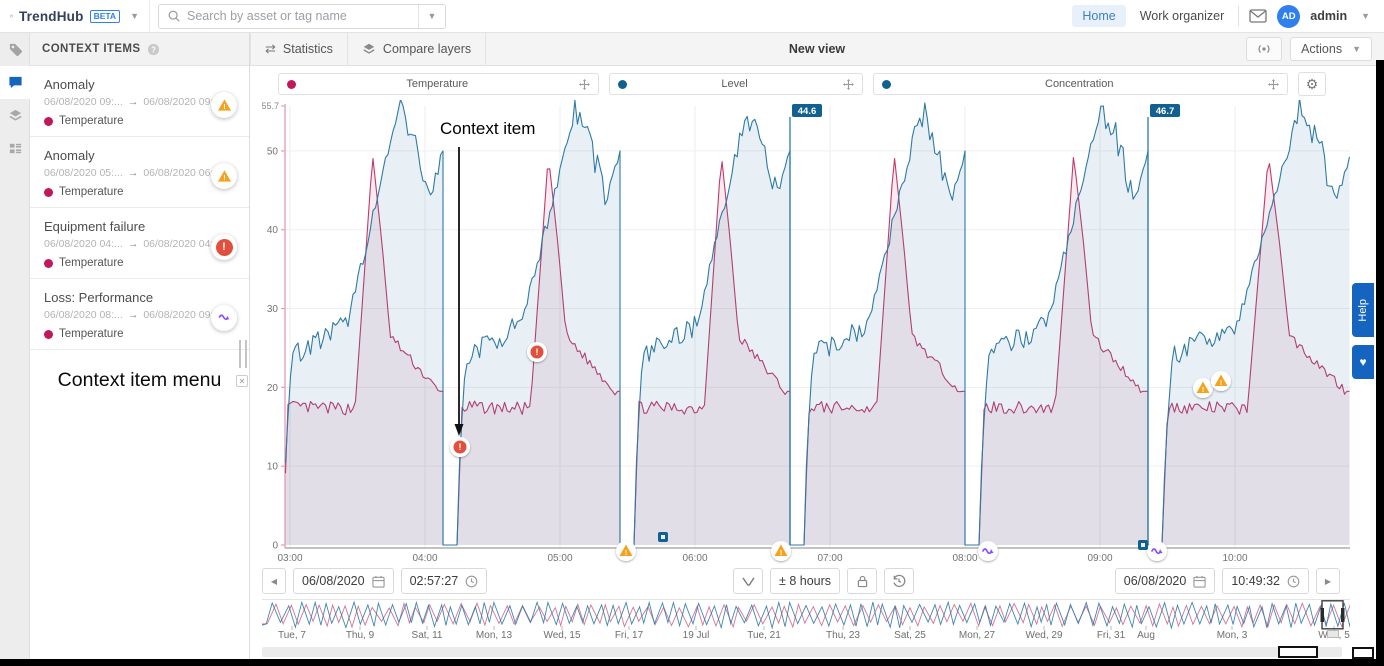 The width and height of the screenshot is (1384, 666). Describe the element at coordinates (899, 581) in the screenshot. I see `history-button` at that location.